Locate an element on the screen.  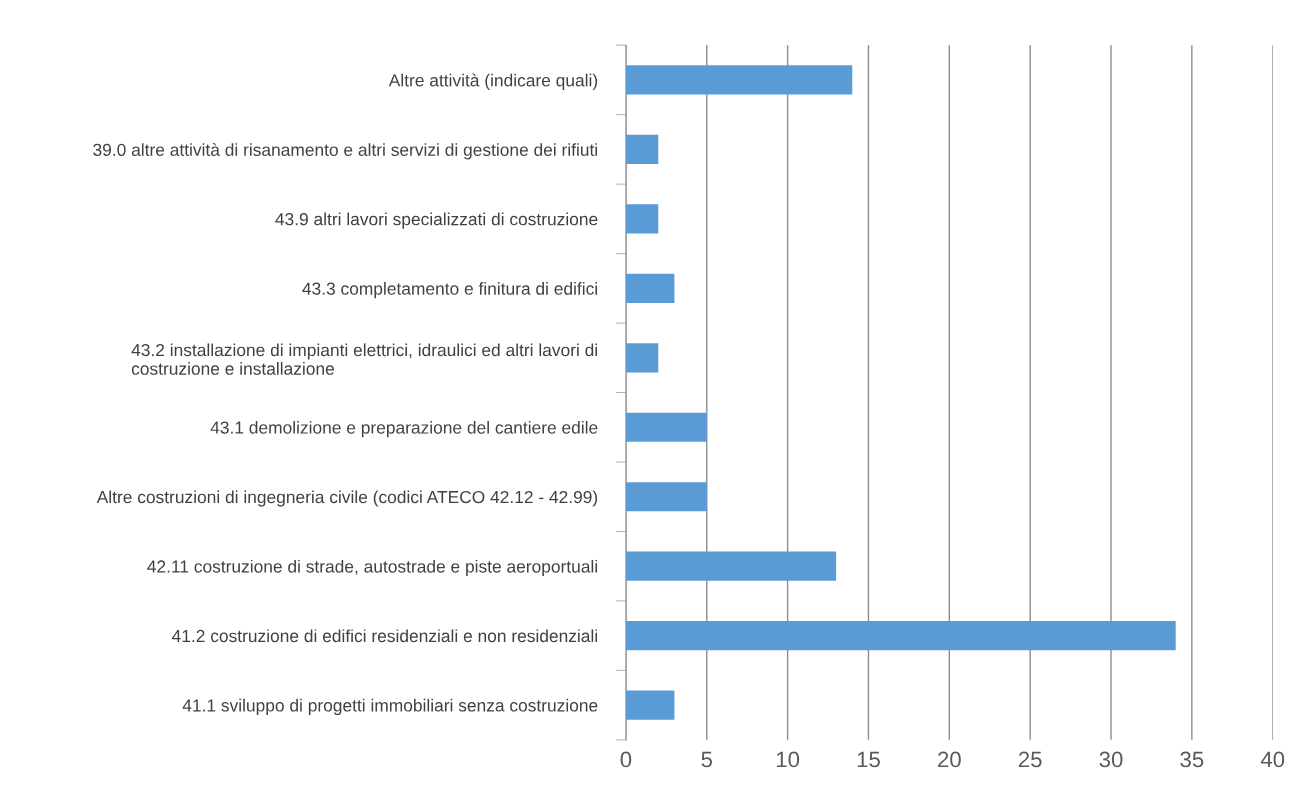
x-tick-label: 5 is located at coordinates (707, 759).